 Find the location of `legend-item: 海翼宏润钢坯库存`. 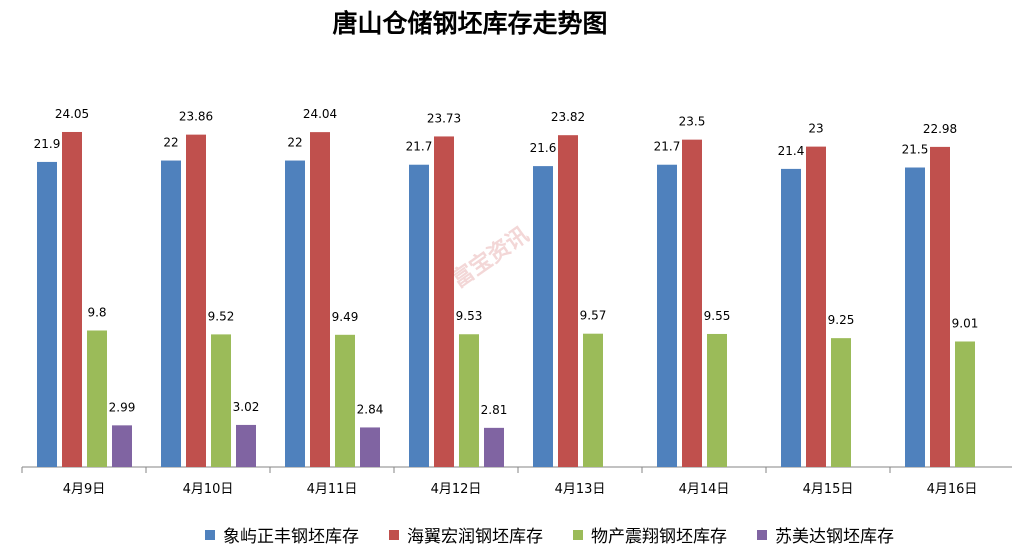

legend-item: 海翼宏润钢坯库存 is located at coordinates (466, 534).